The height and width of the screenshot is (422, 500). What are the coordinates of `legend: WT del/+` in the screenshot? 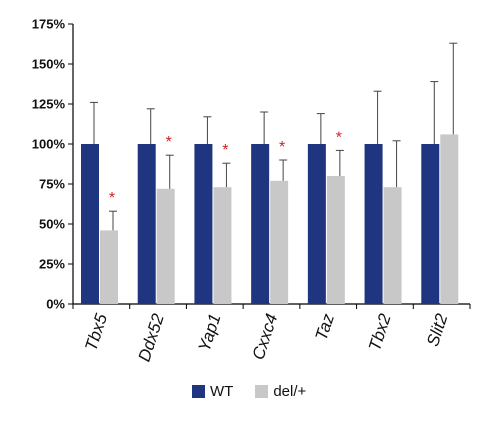 It's located at (260, 391).